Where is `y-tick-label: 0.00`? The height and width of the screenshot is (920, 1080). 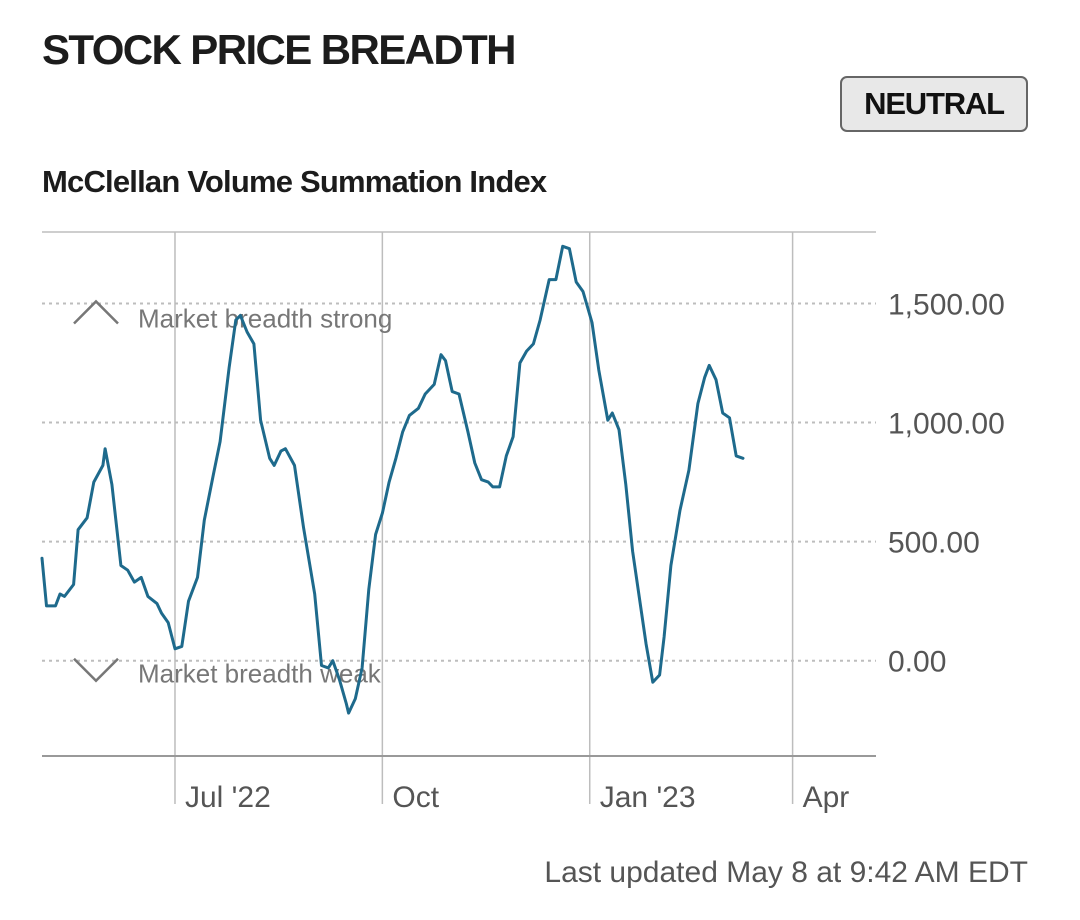 y-tick-label: 0.00 is located at coordinates (917, 662).